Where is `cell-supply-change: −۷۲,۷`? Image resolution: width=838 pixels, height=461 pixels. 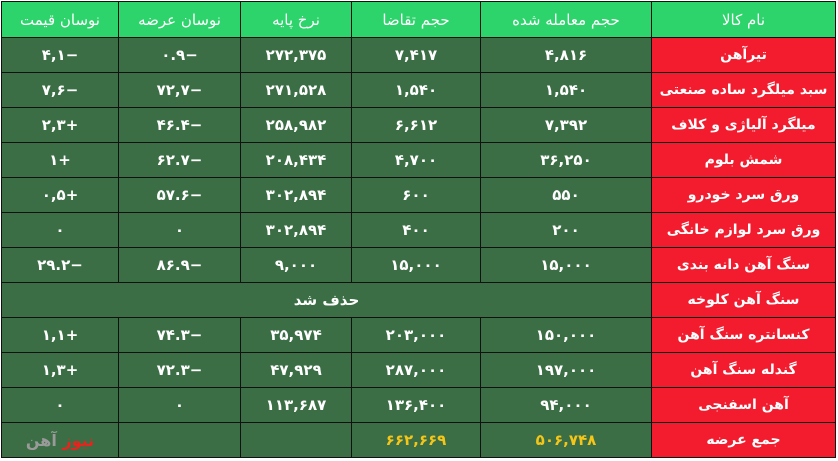
cell-supply-change: −۷۲,۷ is located at coordinates (179, 90).